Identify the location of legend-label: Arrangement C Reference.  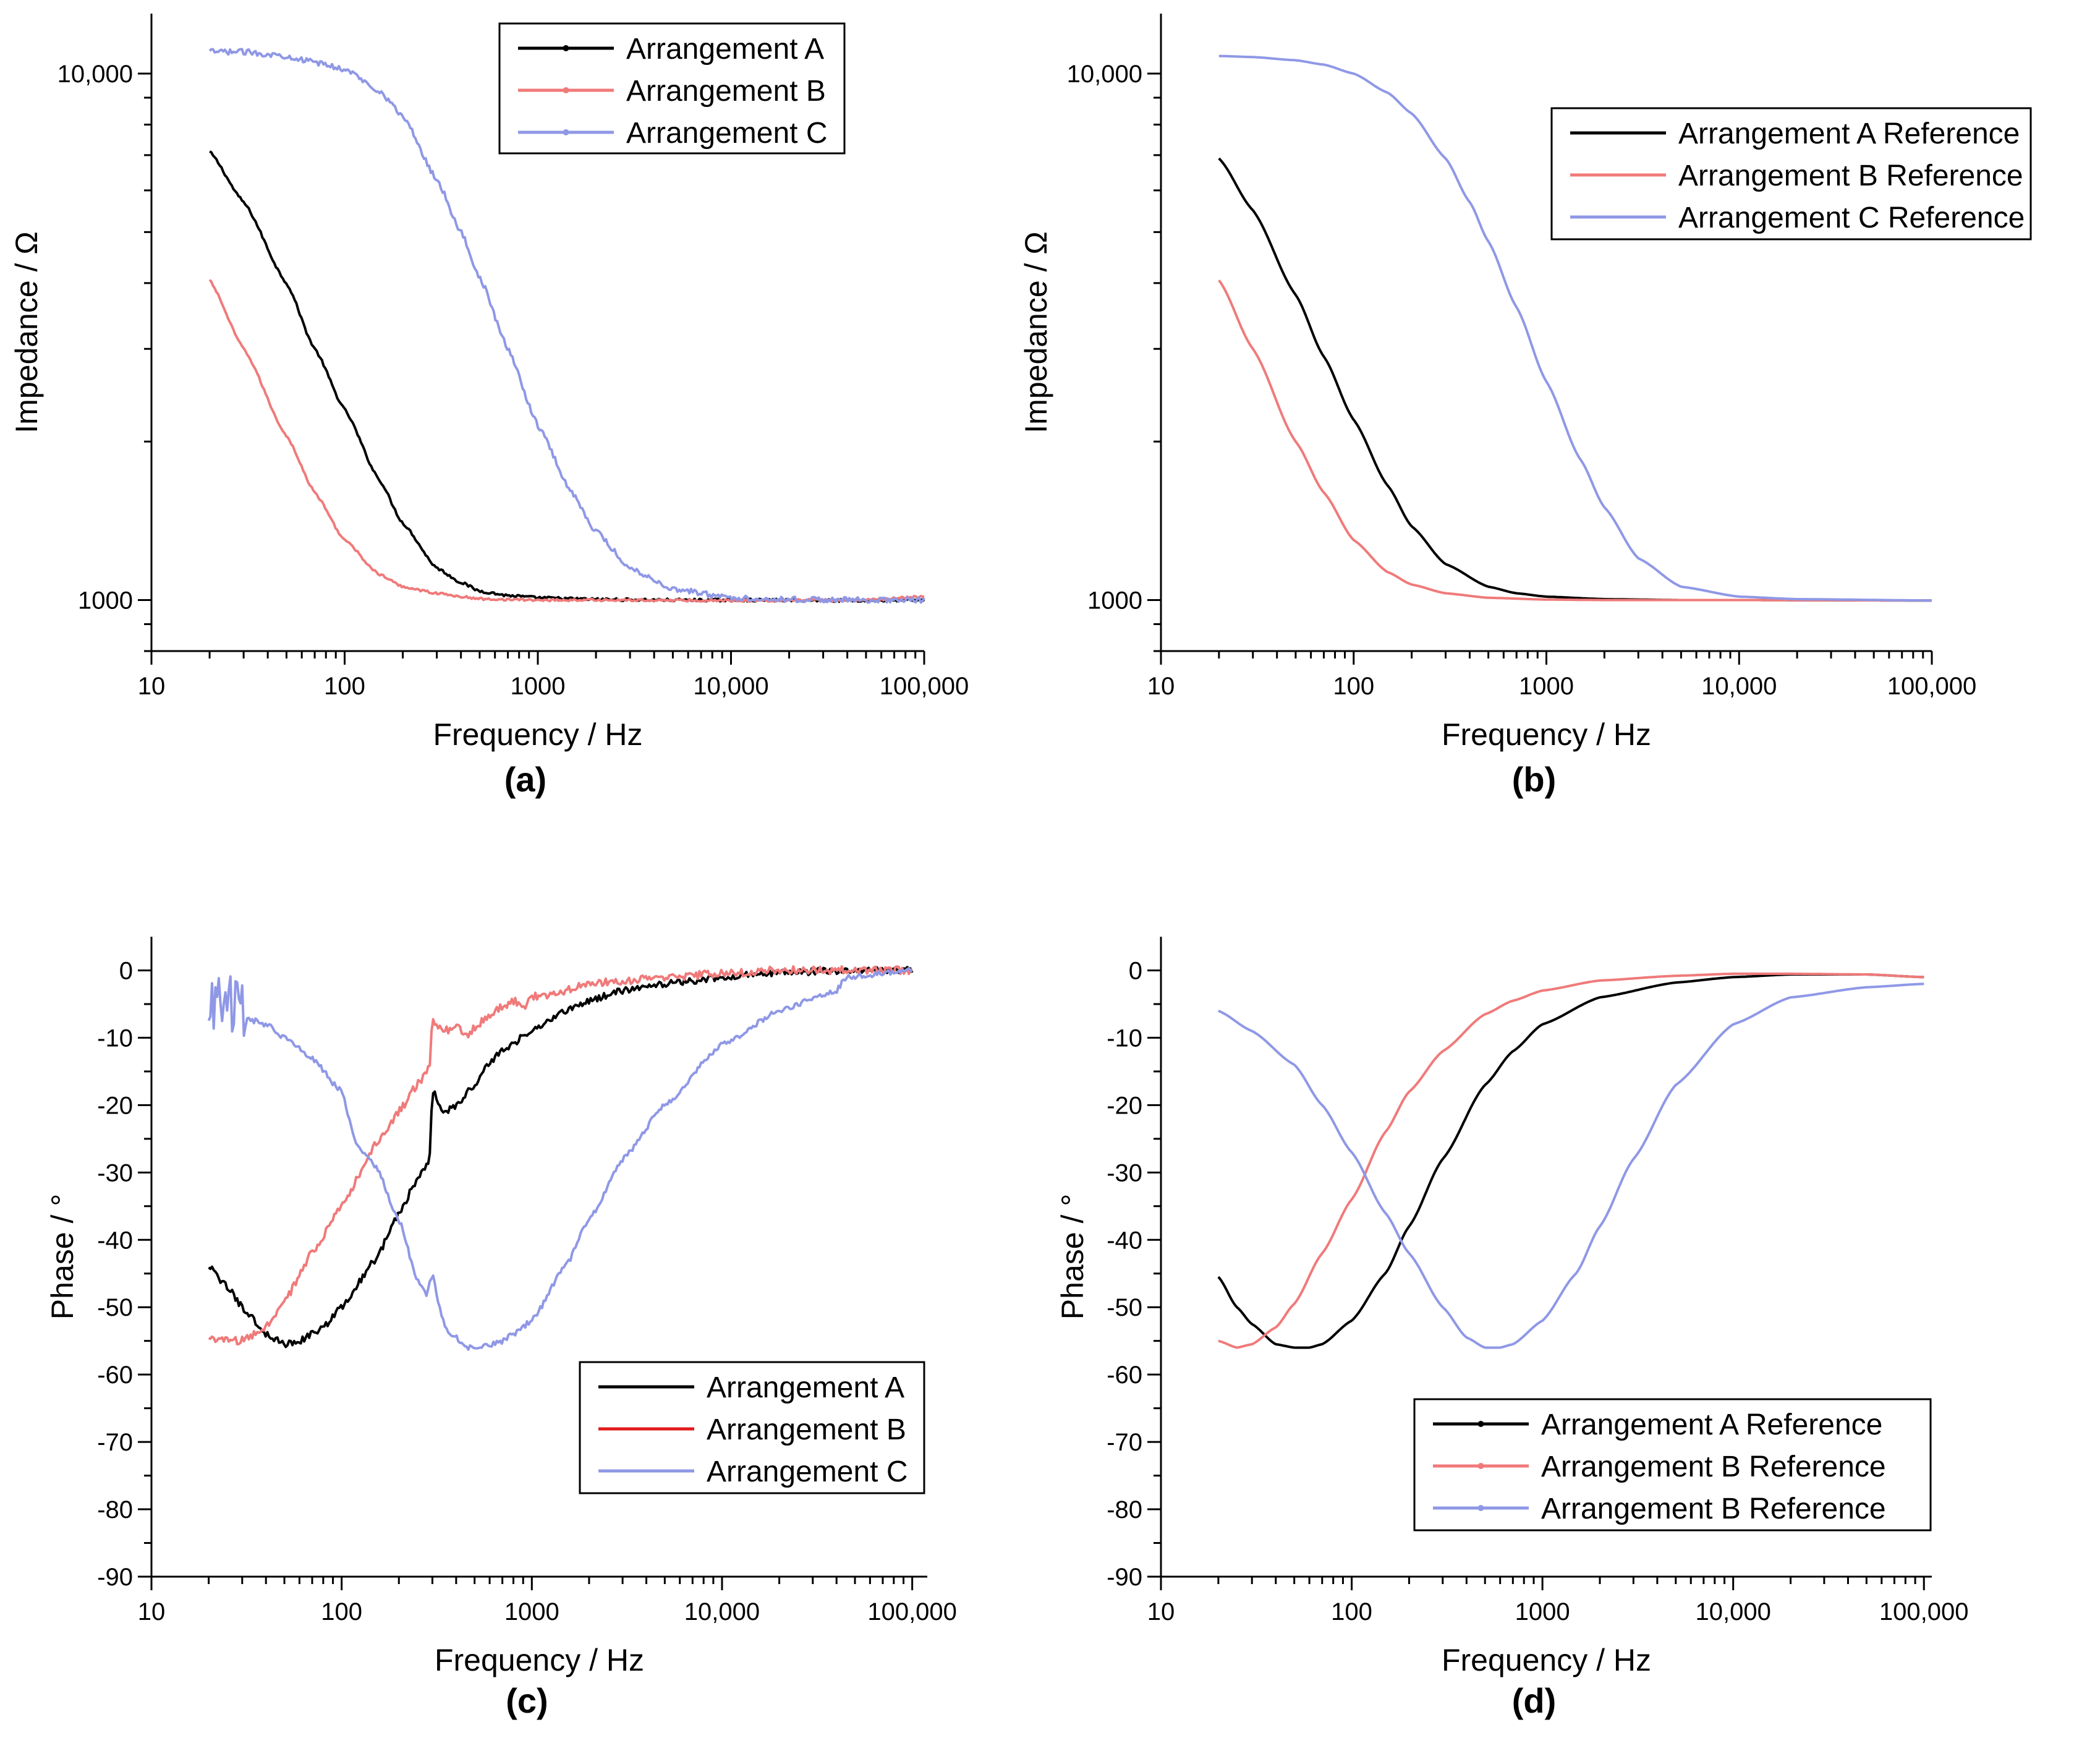
(1851, 218).